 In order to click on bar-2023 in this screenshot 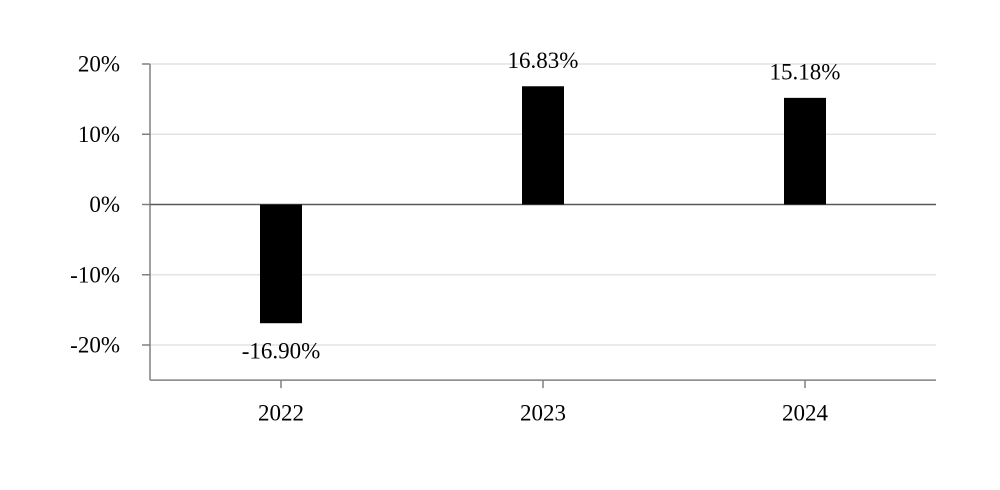, I will do `click(543, 145)`.